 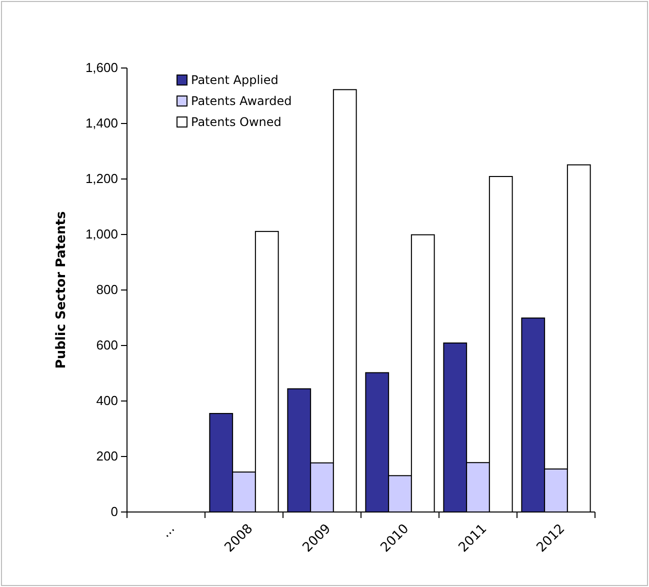 I want to click on y-tick-label: 800, so click(x=107, y=290).